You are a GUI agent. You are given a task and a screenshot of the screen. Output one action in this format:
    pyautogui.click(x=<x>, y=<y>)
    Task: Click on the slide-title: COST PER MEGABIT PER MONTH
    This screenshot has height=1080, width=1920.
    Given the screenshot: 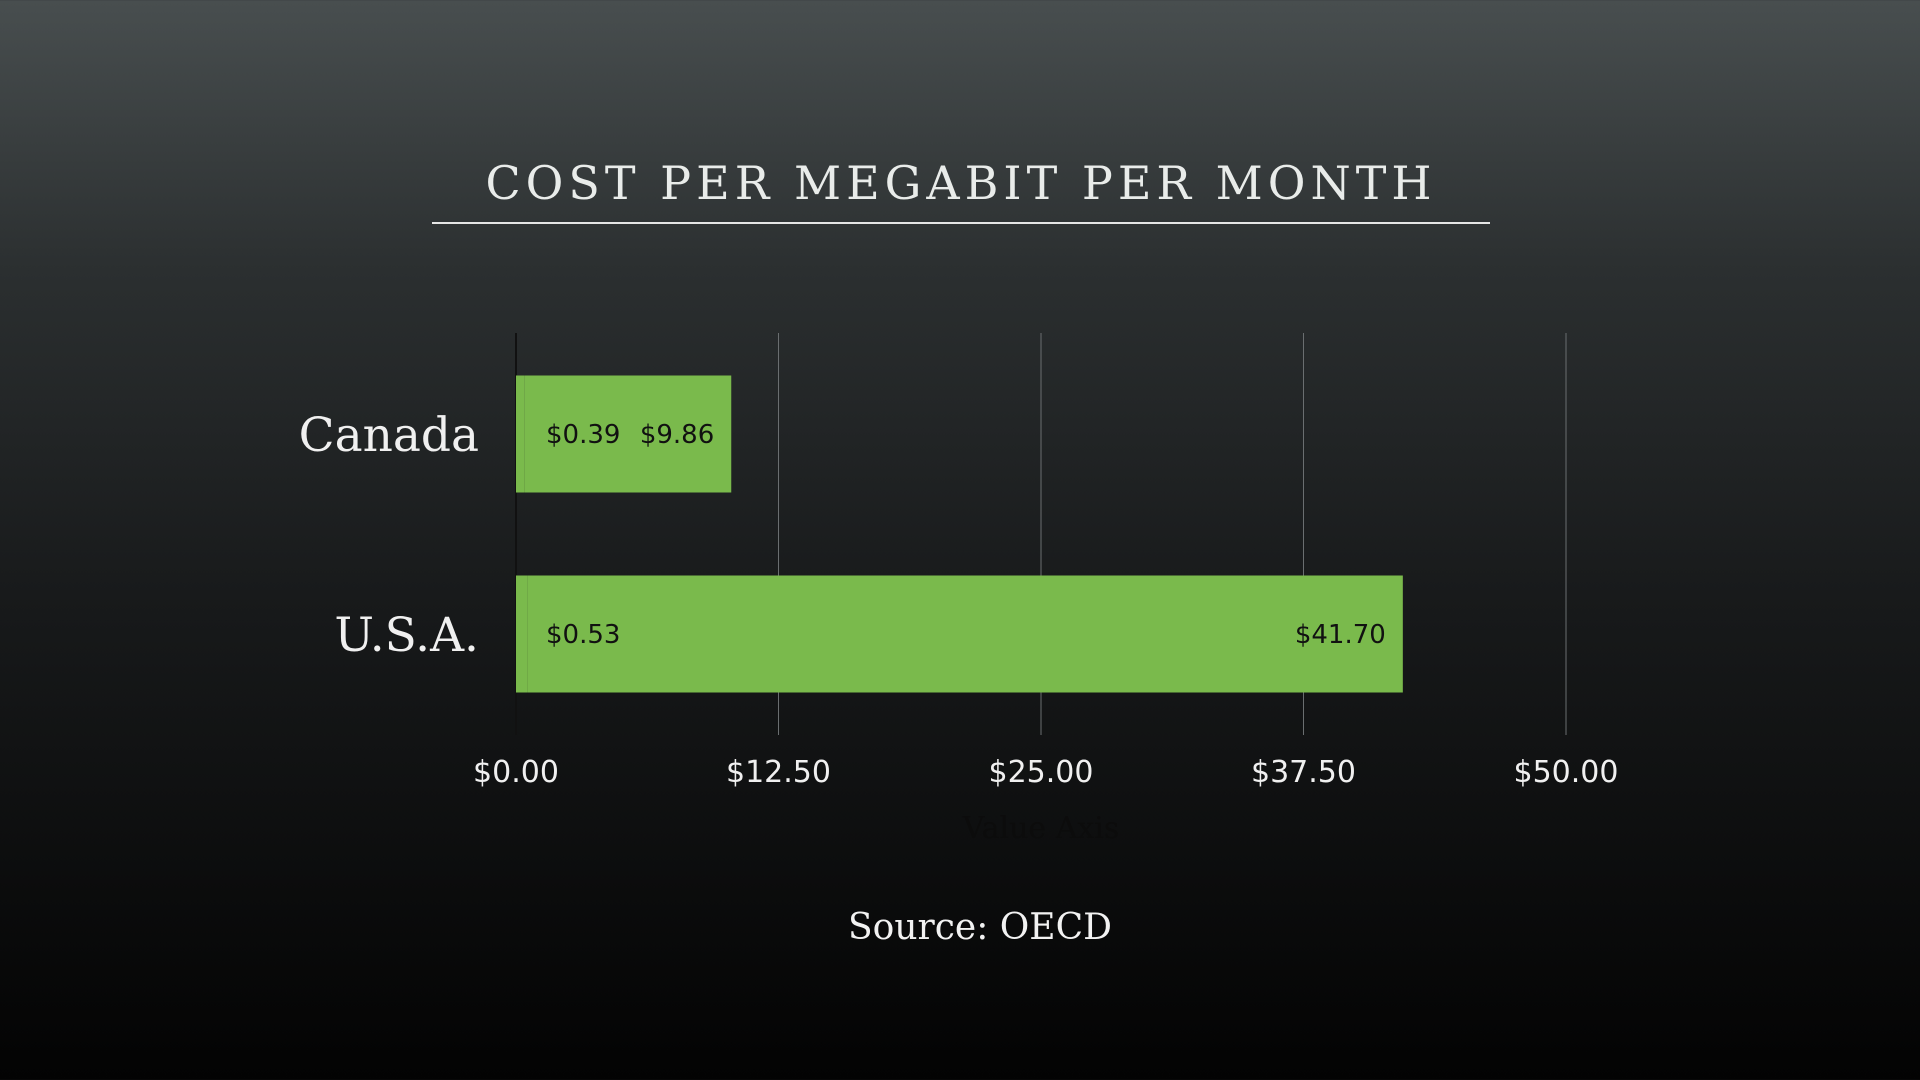 What is the action you would take?
    pyautogui.click(x=961, y=183)
    